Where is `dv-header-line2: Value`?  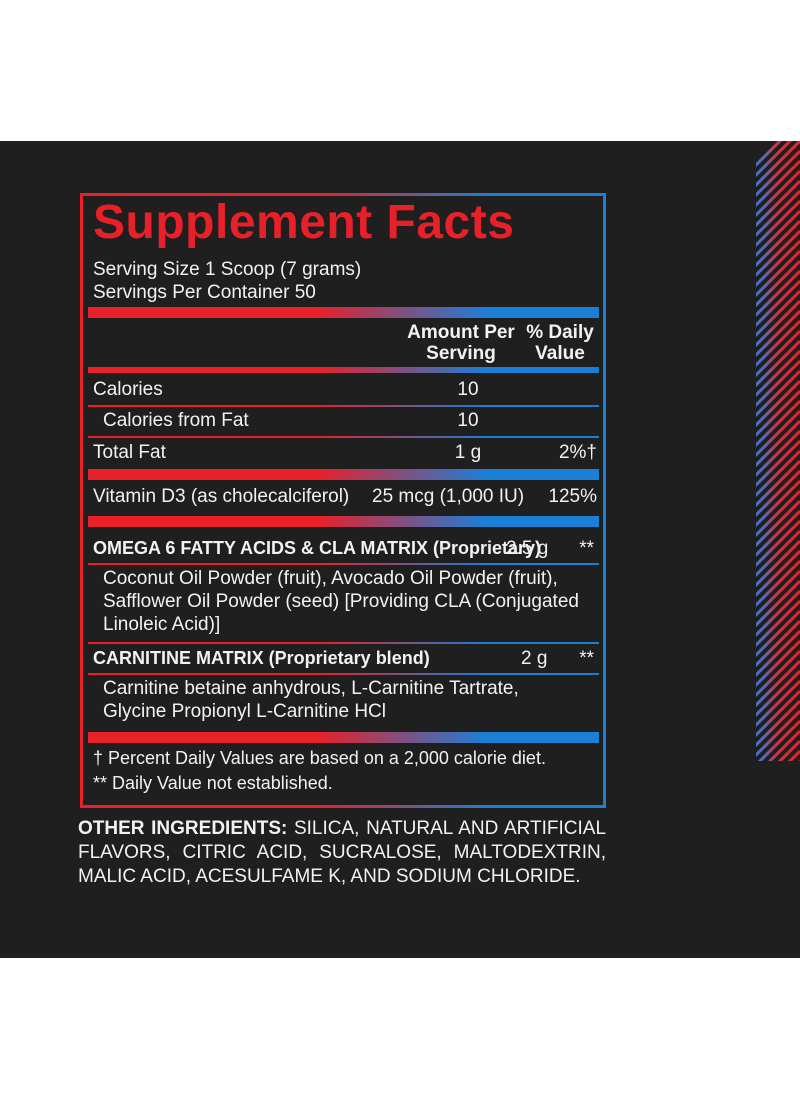
dv-header-line2: Value is located at coordinates (560, 353).